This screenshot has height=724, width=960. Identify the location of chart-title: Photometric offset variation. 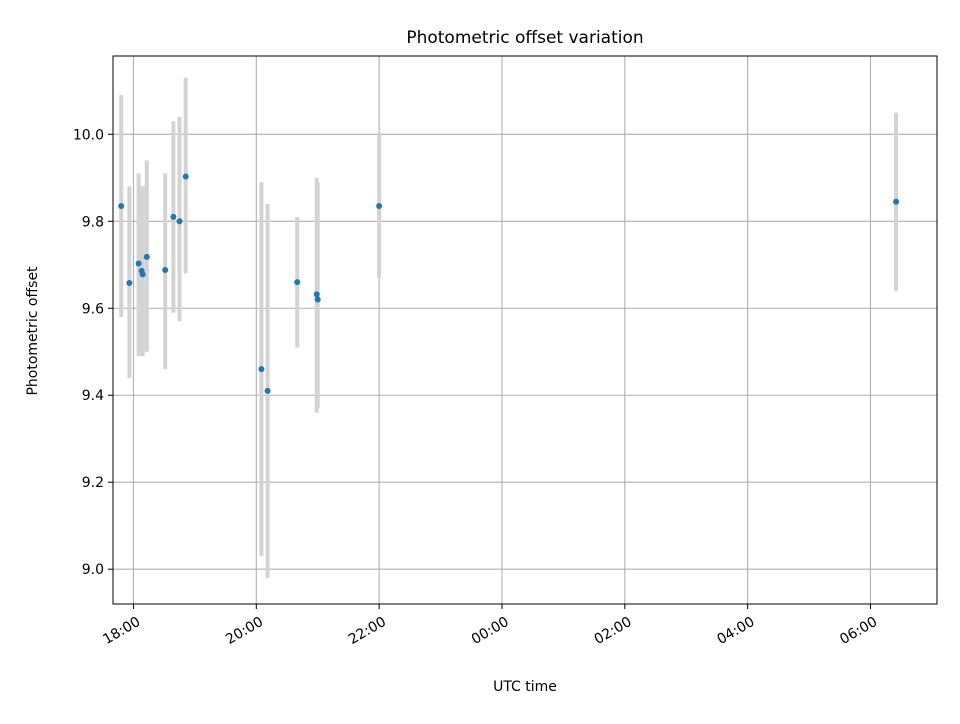
(524, 38).